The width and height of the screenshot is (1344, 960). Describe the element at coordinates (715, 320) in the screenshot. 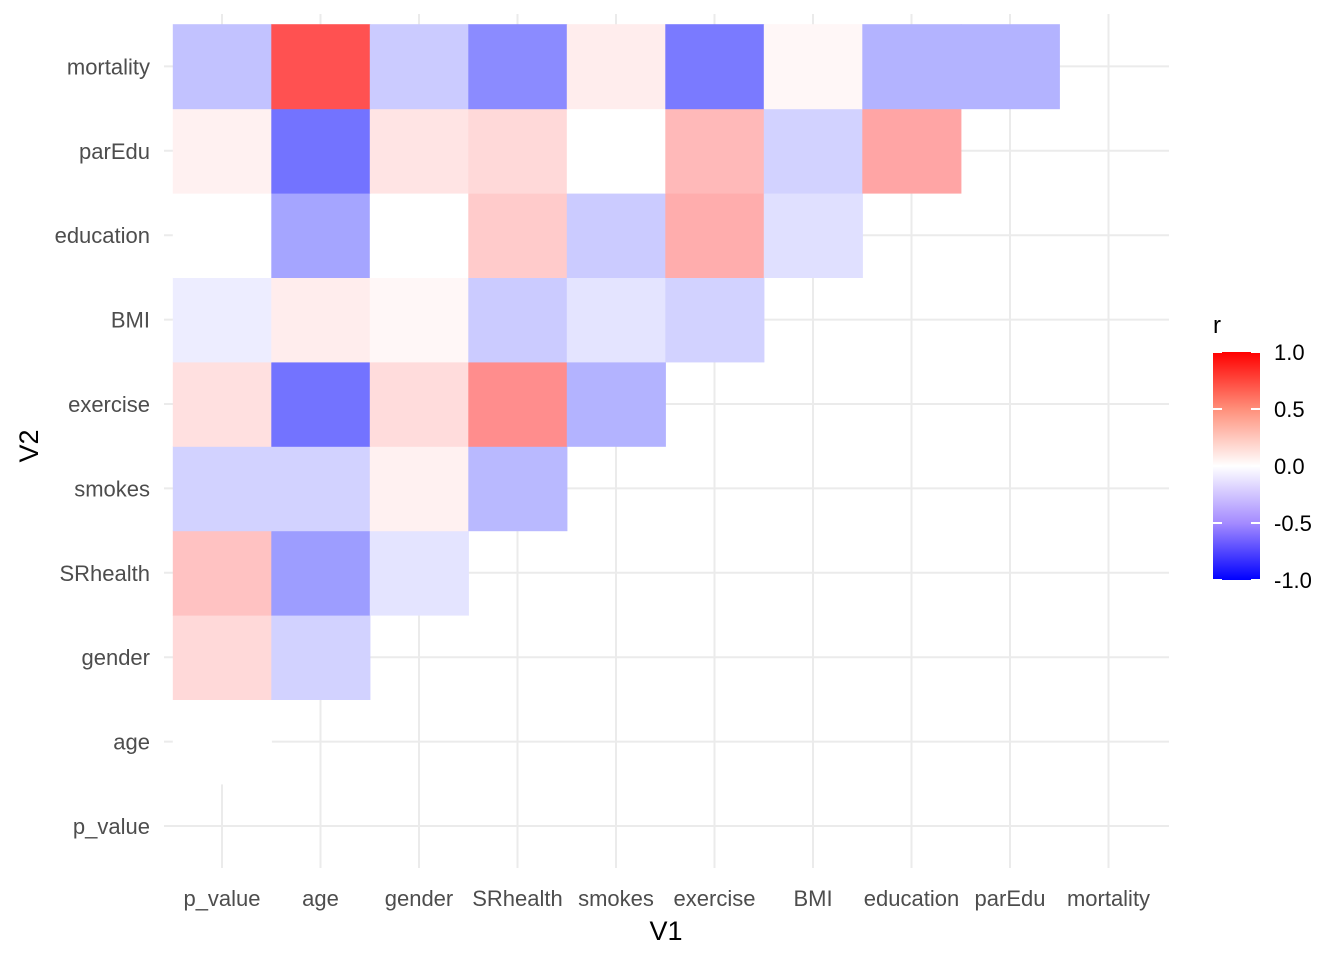

I see `heatmap-cell-exercise-BMI` at that location.